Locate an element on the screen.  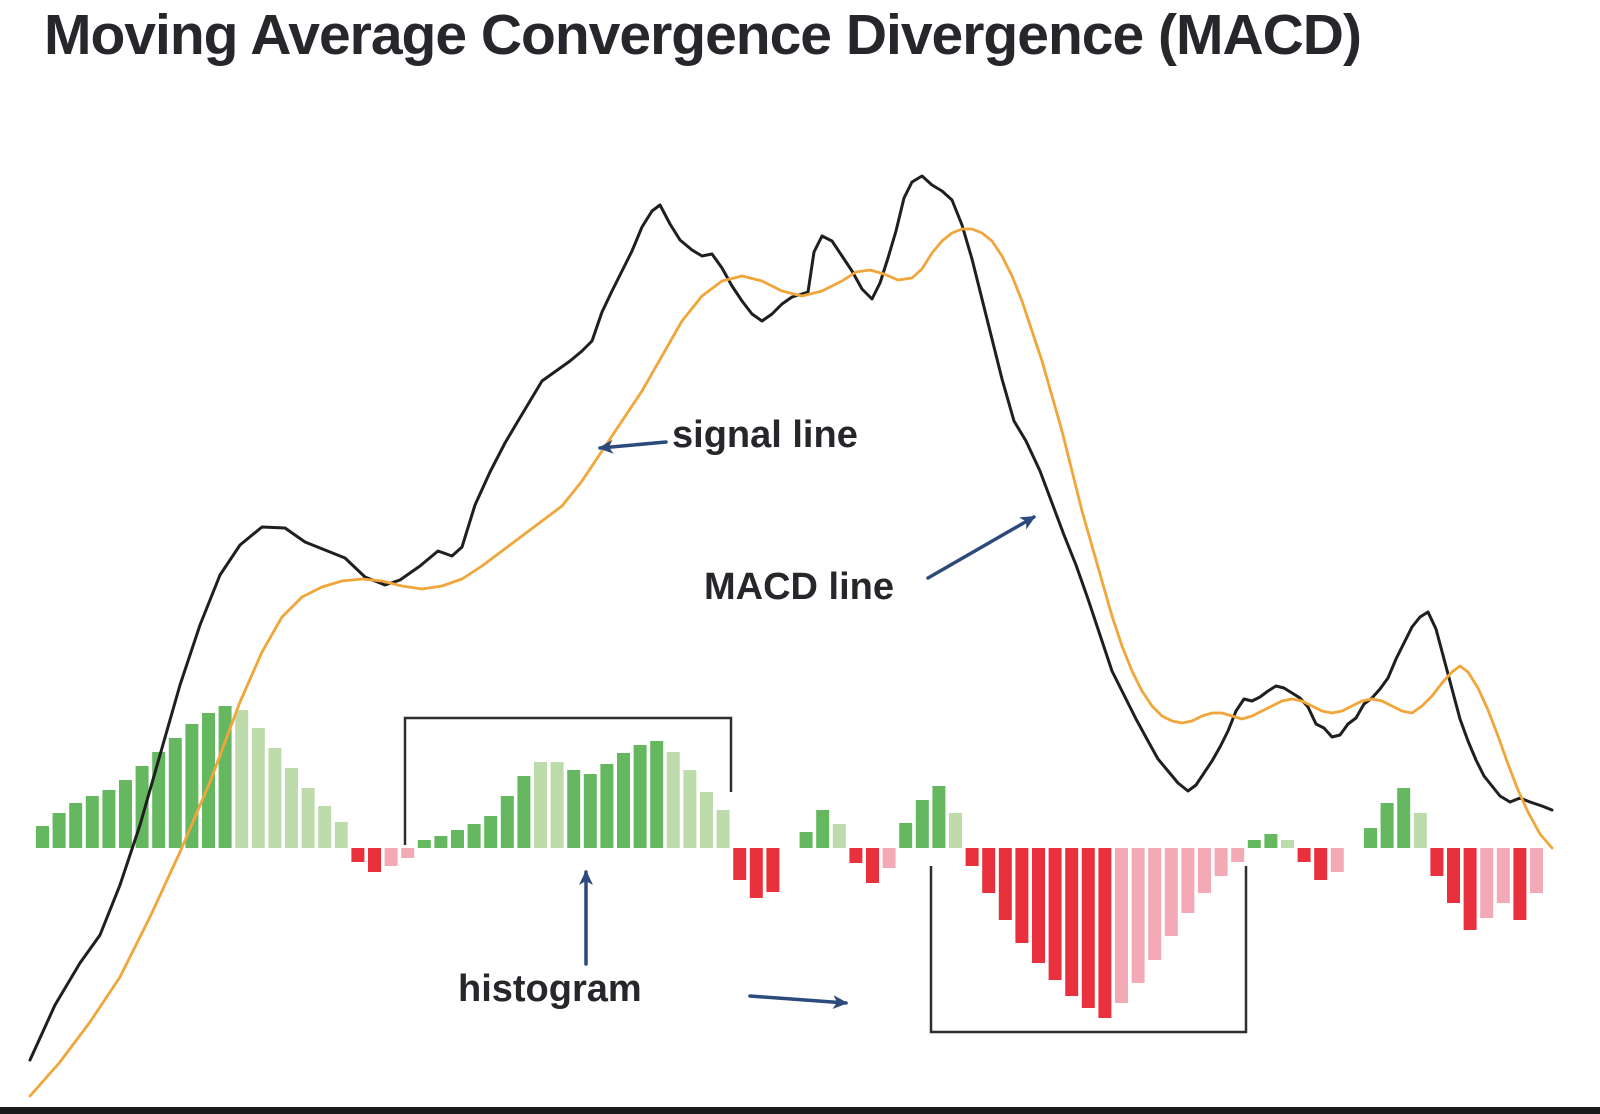
red-histogram-bracket is located at coordinates (1088, 950).